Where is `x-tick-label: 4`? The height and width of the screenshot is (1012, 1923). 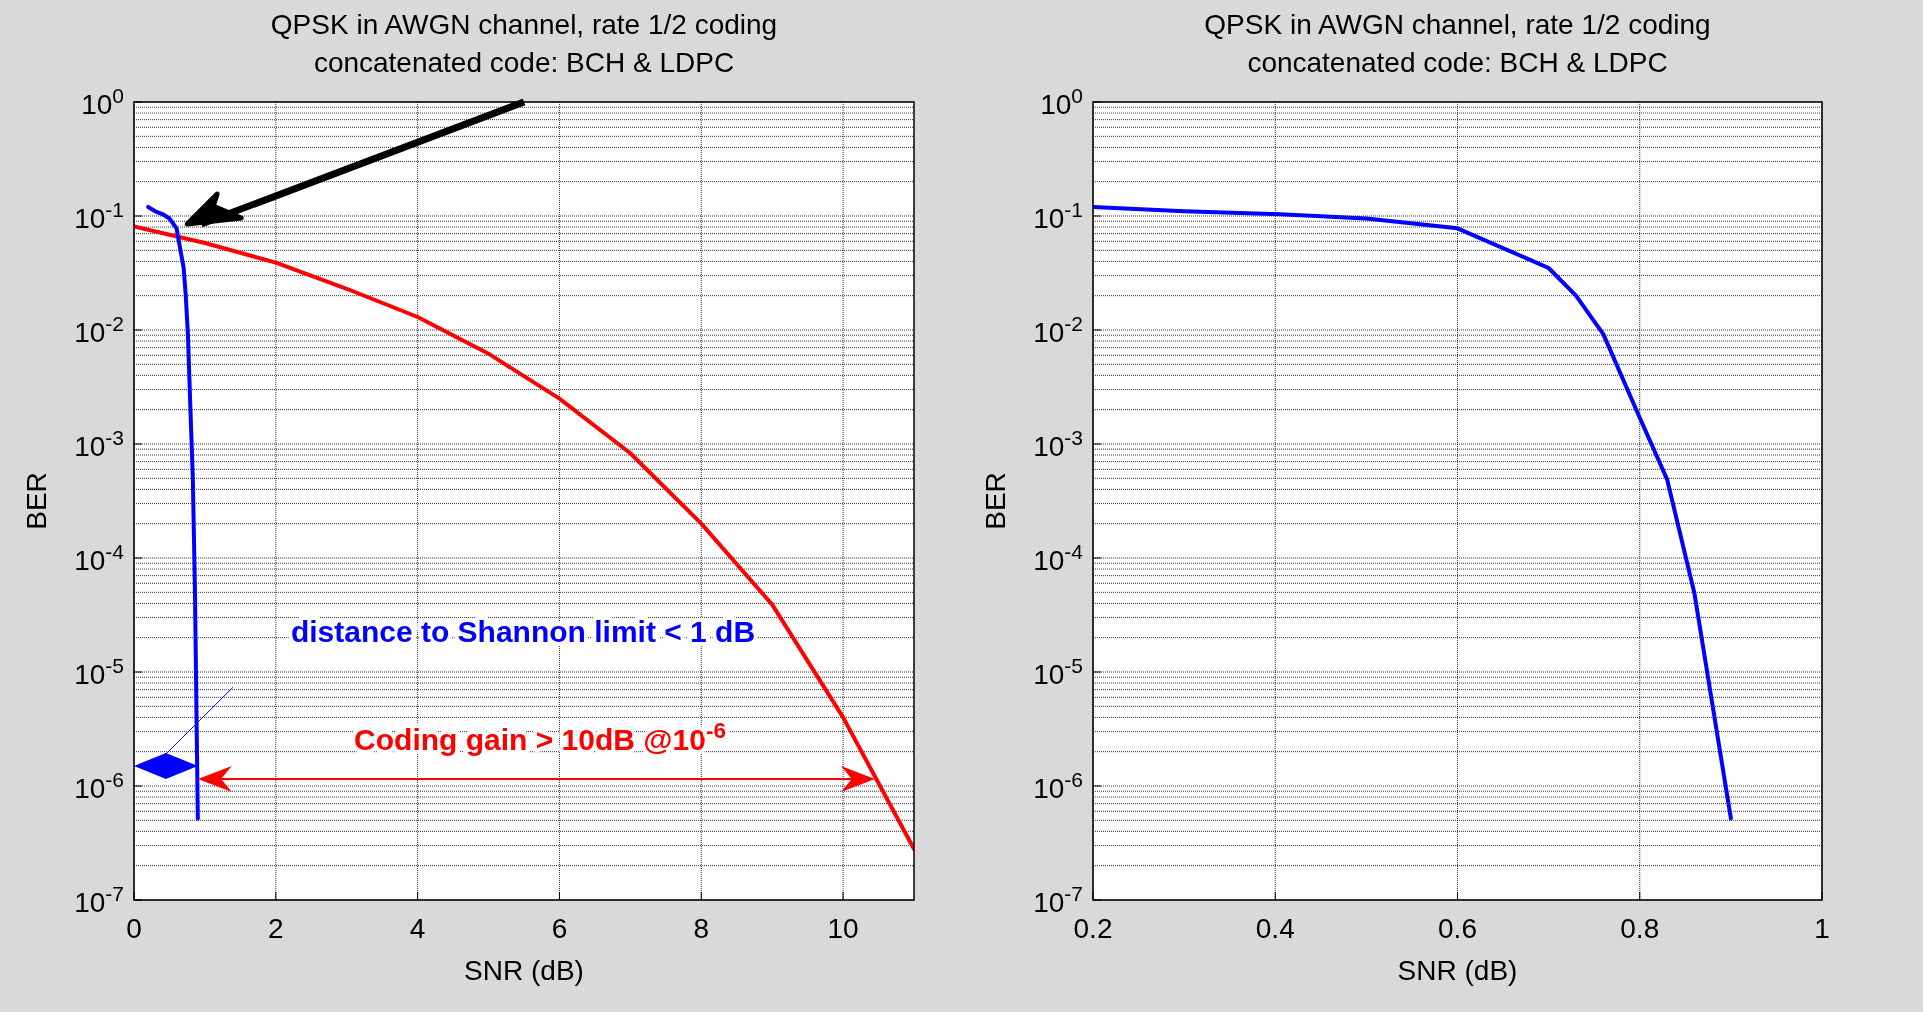
x-tick-label: 4 is located at coordinates (417, 928).